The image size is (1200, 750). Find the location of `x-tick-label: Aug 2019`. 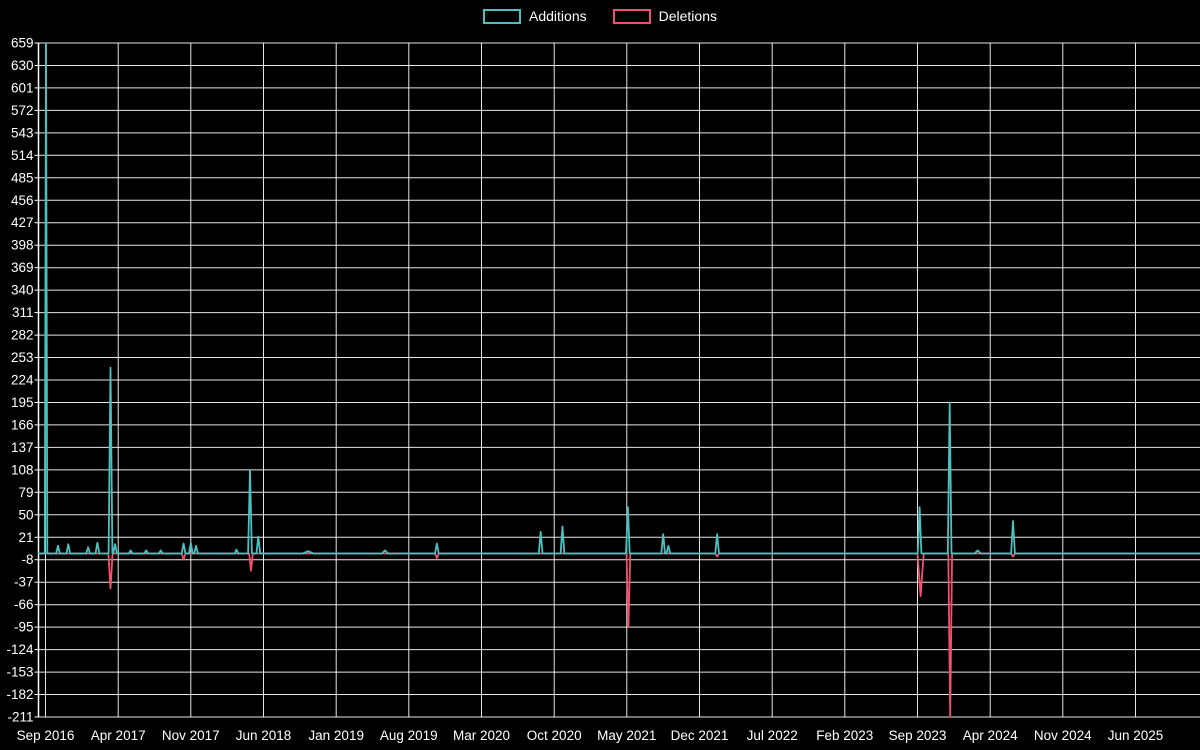

x-tick-label: Aug 2019 is located at coordinates (409, 735).